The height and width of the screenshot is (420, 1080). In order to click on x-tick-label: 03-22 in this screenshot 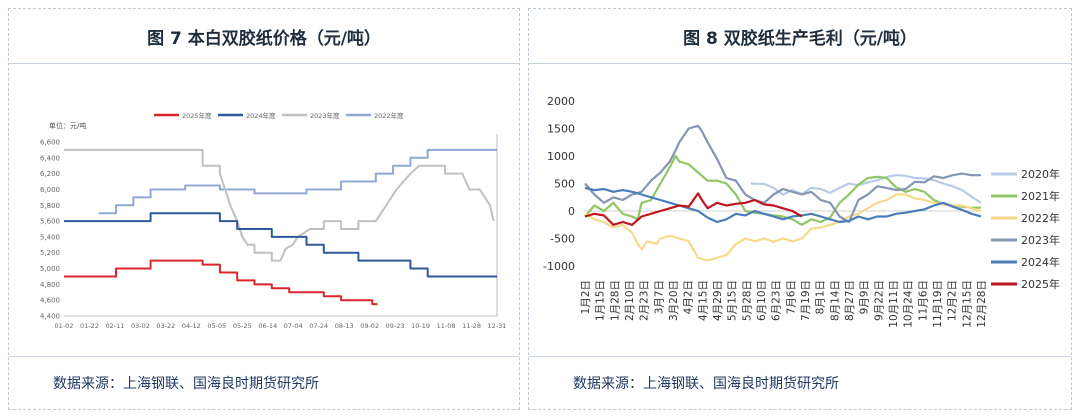, I will do `click(165, 326)`.